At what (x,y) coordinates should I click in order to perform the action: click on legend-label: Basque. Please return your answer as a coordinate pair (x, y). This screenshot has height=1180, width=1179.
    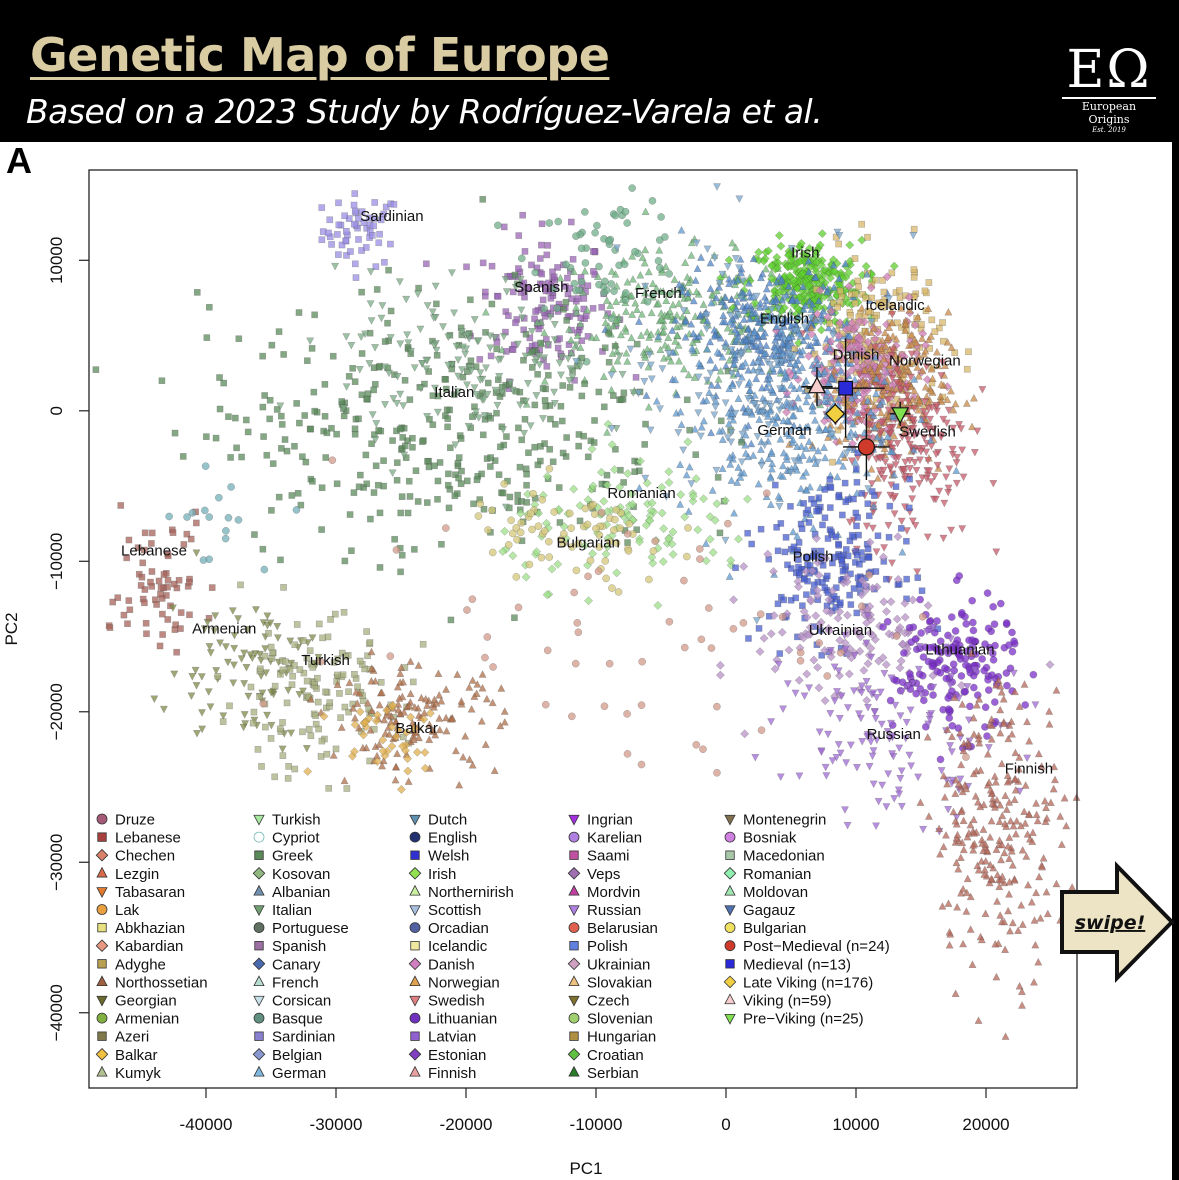
    Looking at the image, I should click on (297, 1019).